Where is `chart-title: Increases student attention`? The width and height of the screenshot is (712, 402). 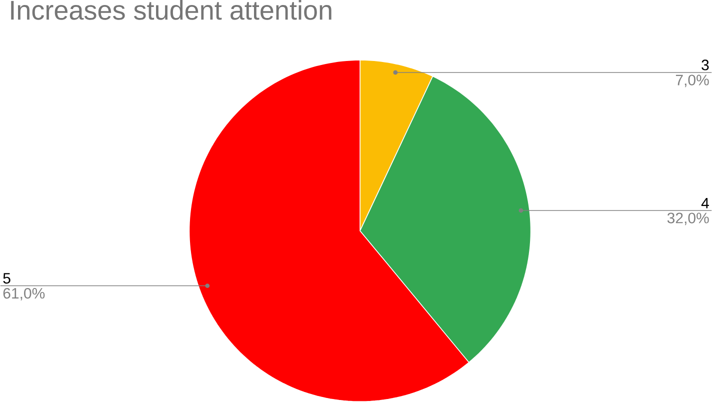 chart-title: Increases student attention is located at coordinates (171, 10).